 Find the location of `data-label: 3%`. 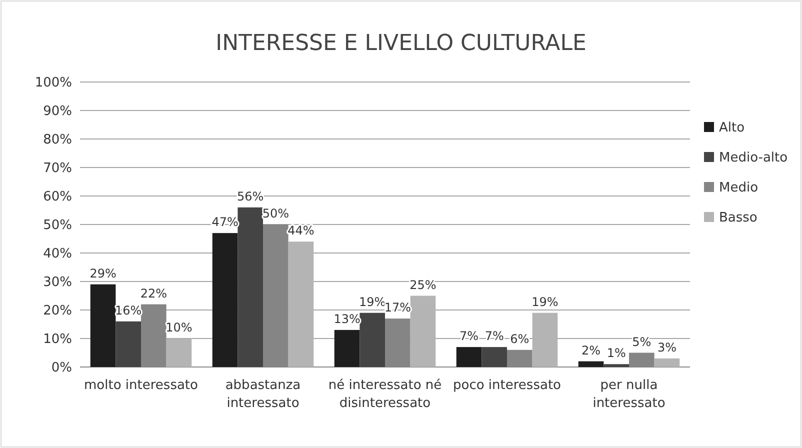

data-label: 3% is located at coordinates (666, 347).